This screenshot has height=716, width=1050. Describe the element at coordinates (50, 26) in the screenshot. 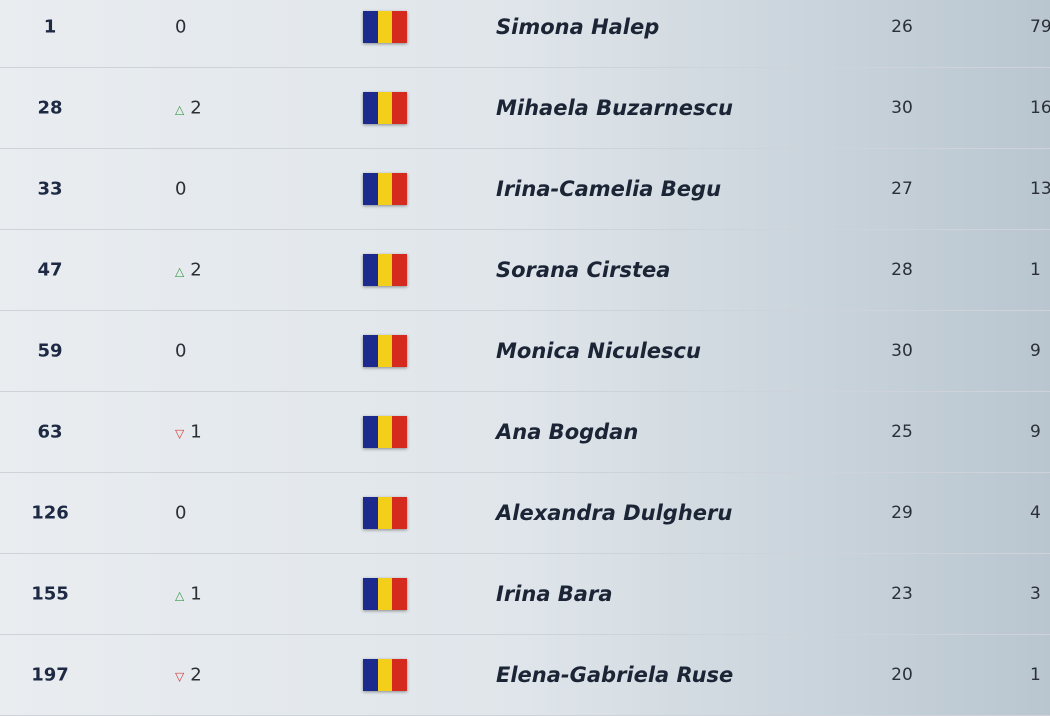

I see `rank: 1` at that location.